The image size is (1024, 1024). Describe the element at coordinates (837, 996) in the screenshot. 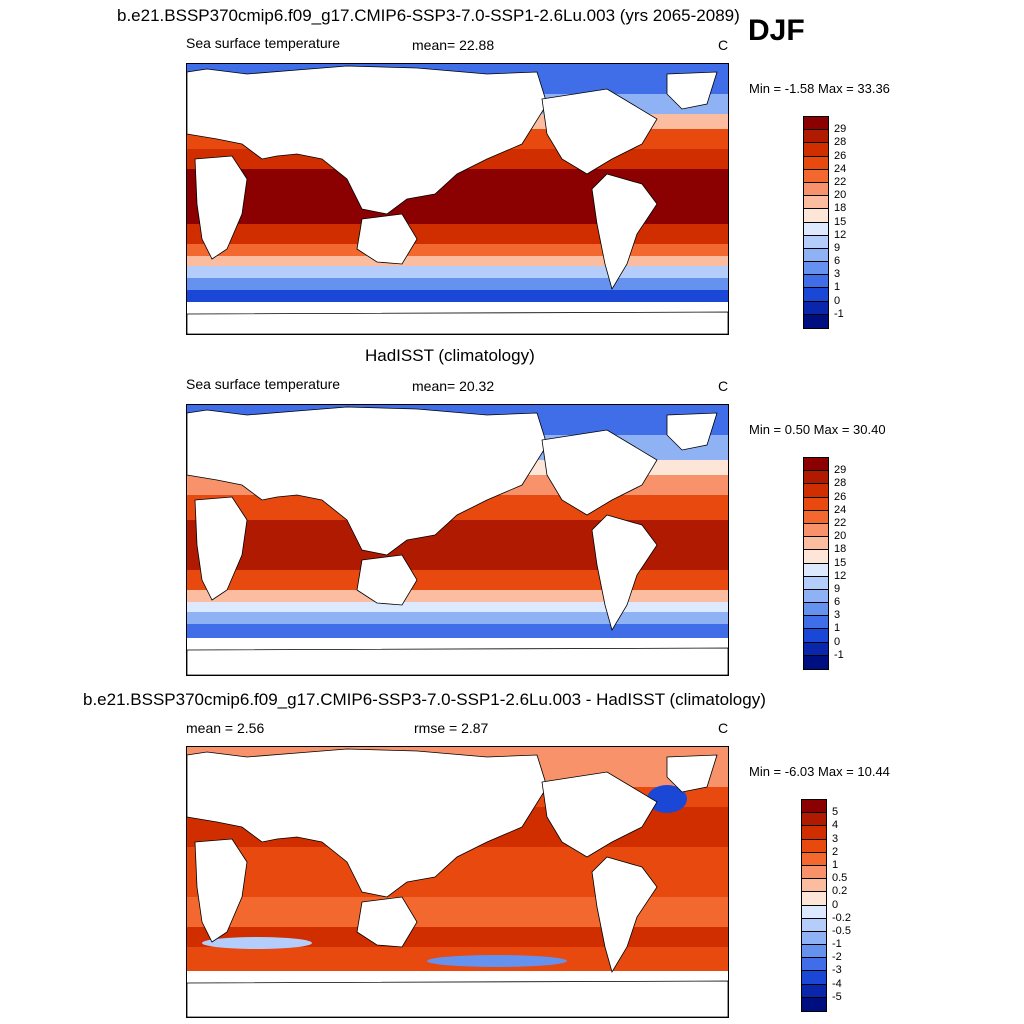

I see `colorbar-tick-label: -5` at that location.